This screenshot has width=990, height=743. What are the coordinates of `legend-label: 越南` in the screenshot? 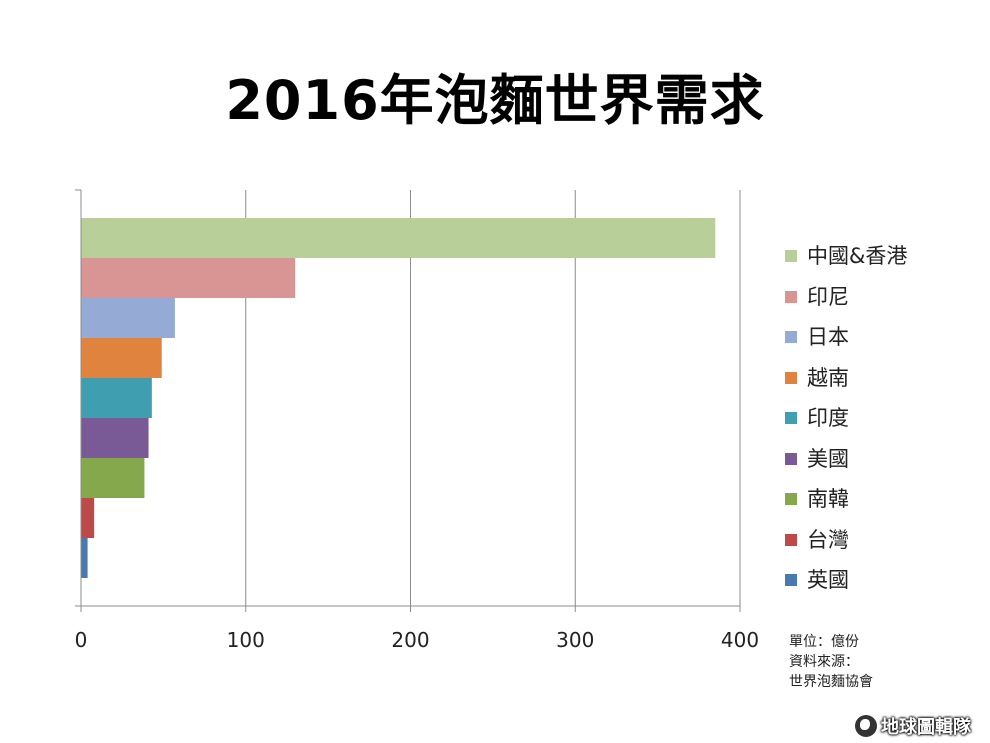 It's located at (828, 377).